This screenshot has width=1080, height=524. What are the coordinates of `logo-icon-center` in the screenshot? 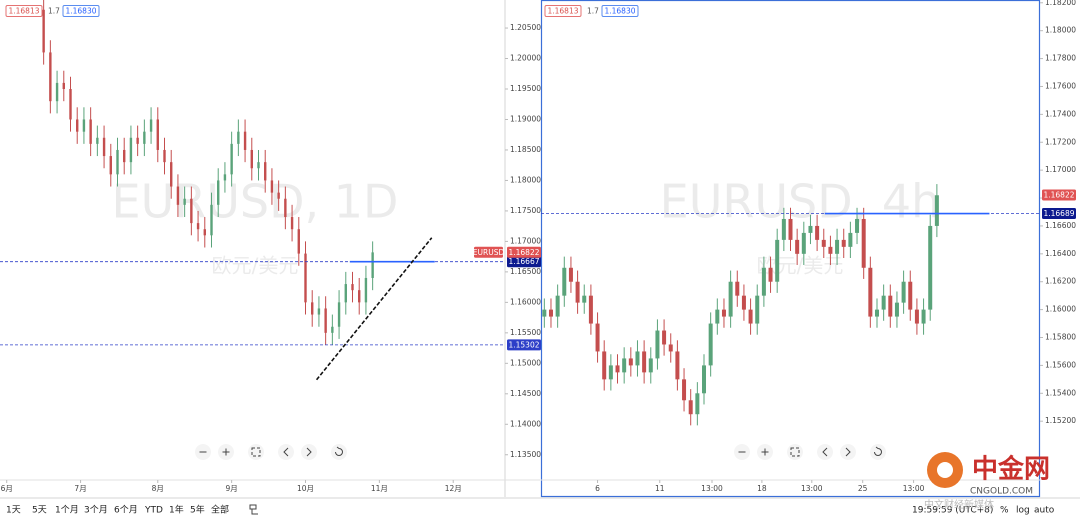 It's located at (945, 470).